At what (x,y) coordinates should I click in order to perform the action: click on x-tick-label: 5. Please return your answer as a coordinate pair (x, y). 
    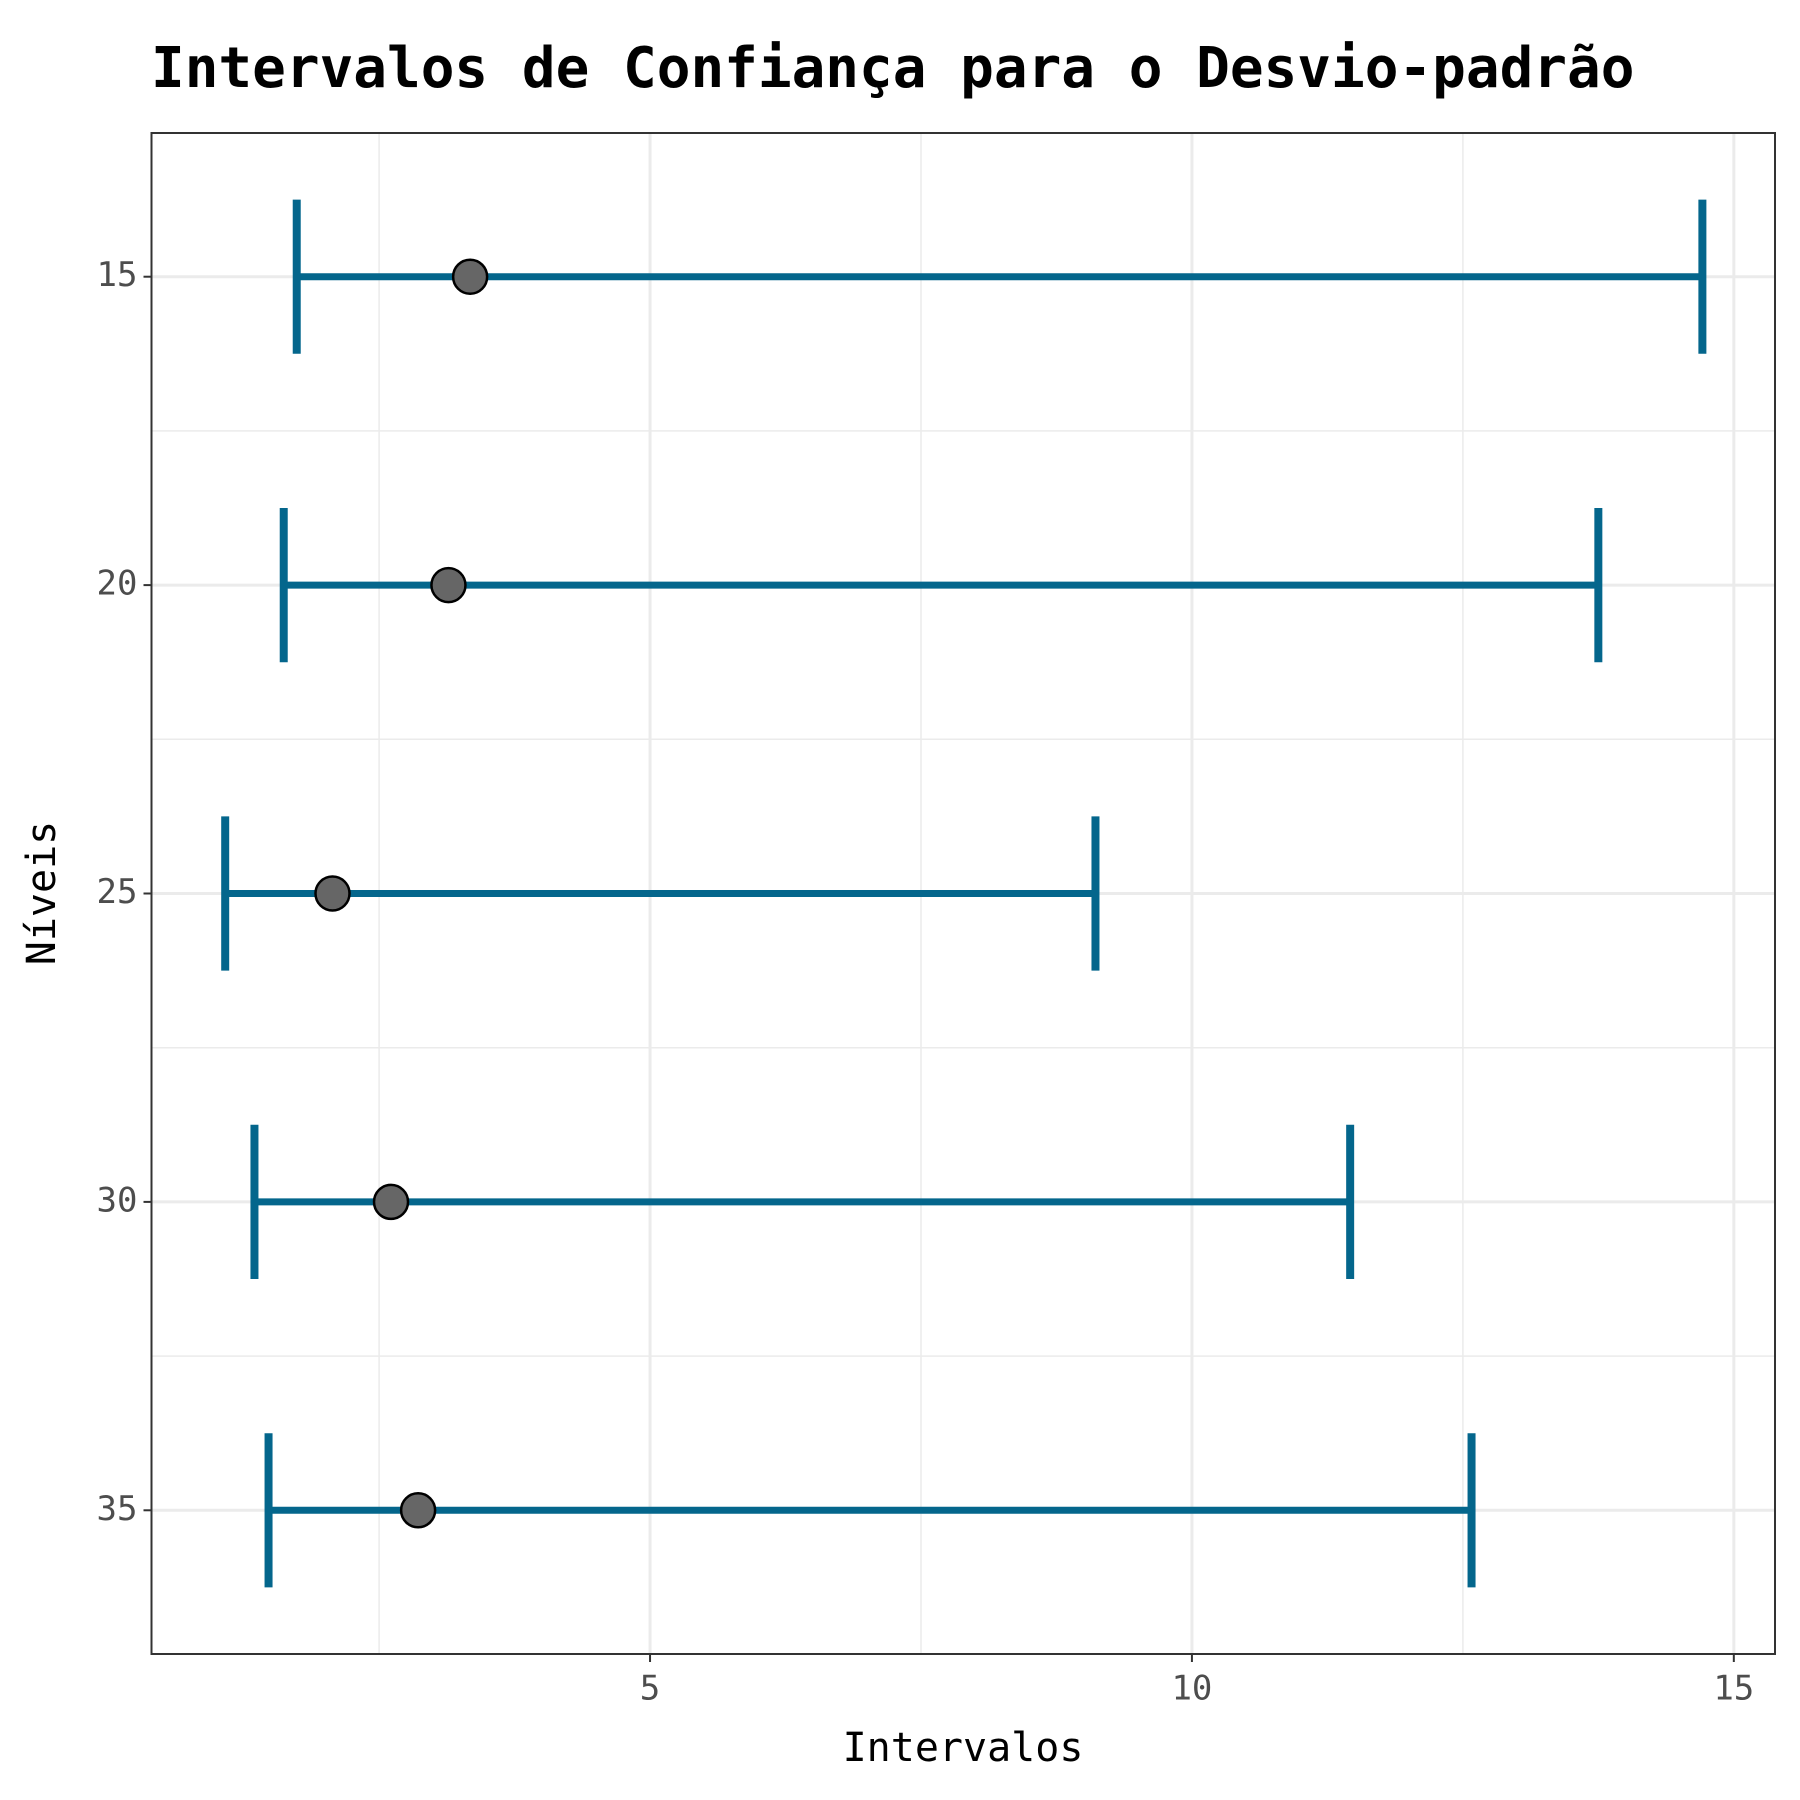
    Looking at the image, I should click on (650, 1689).